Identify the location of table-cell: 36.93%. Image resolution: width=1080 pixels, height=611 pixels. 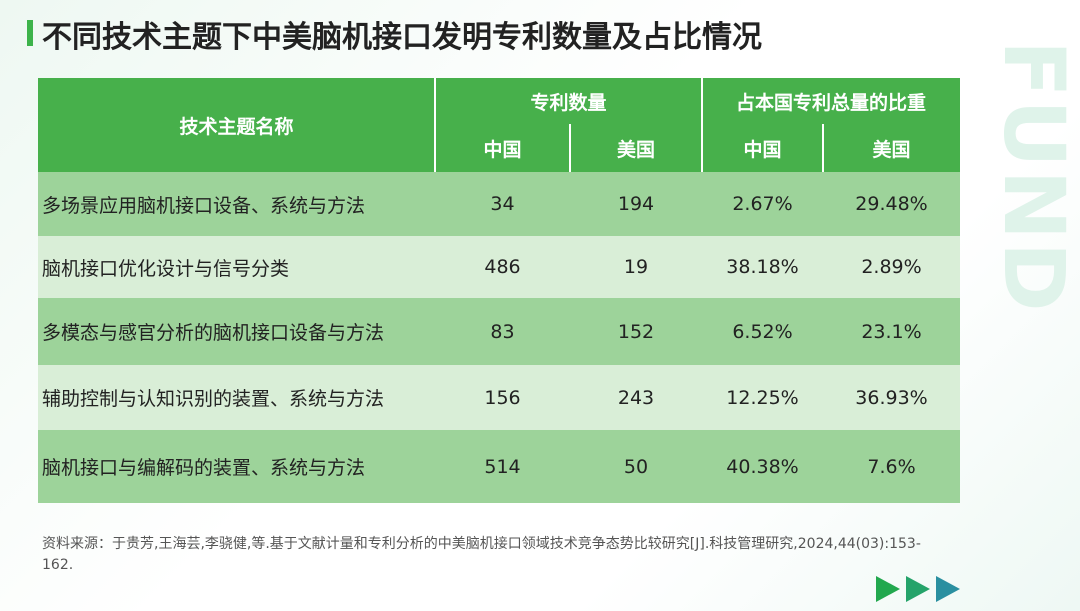
(891, 397).